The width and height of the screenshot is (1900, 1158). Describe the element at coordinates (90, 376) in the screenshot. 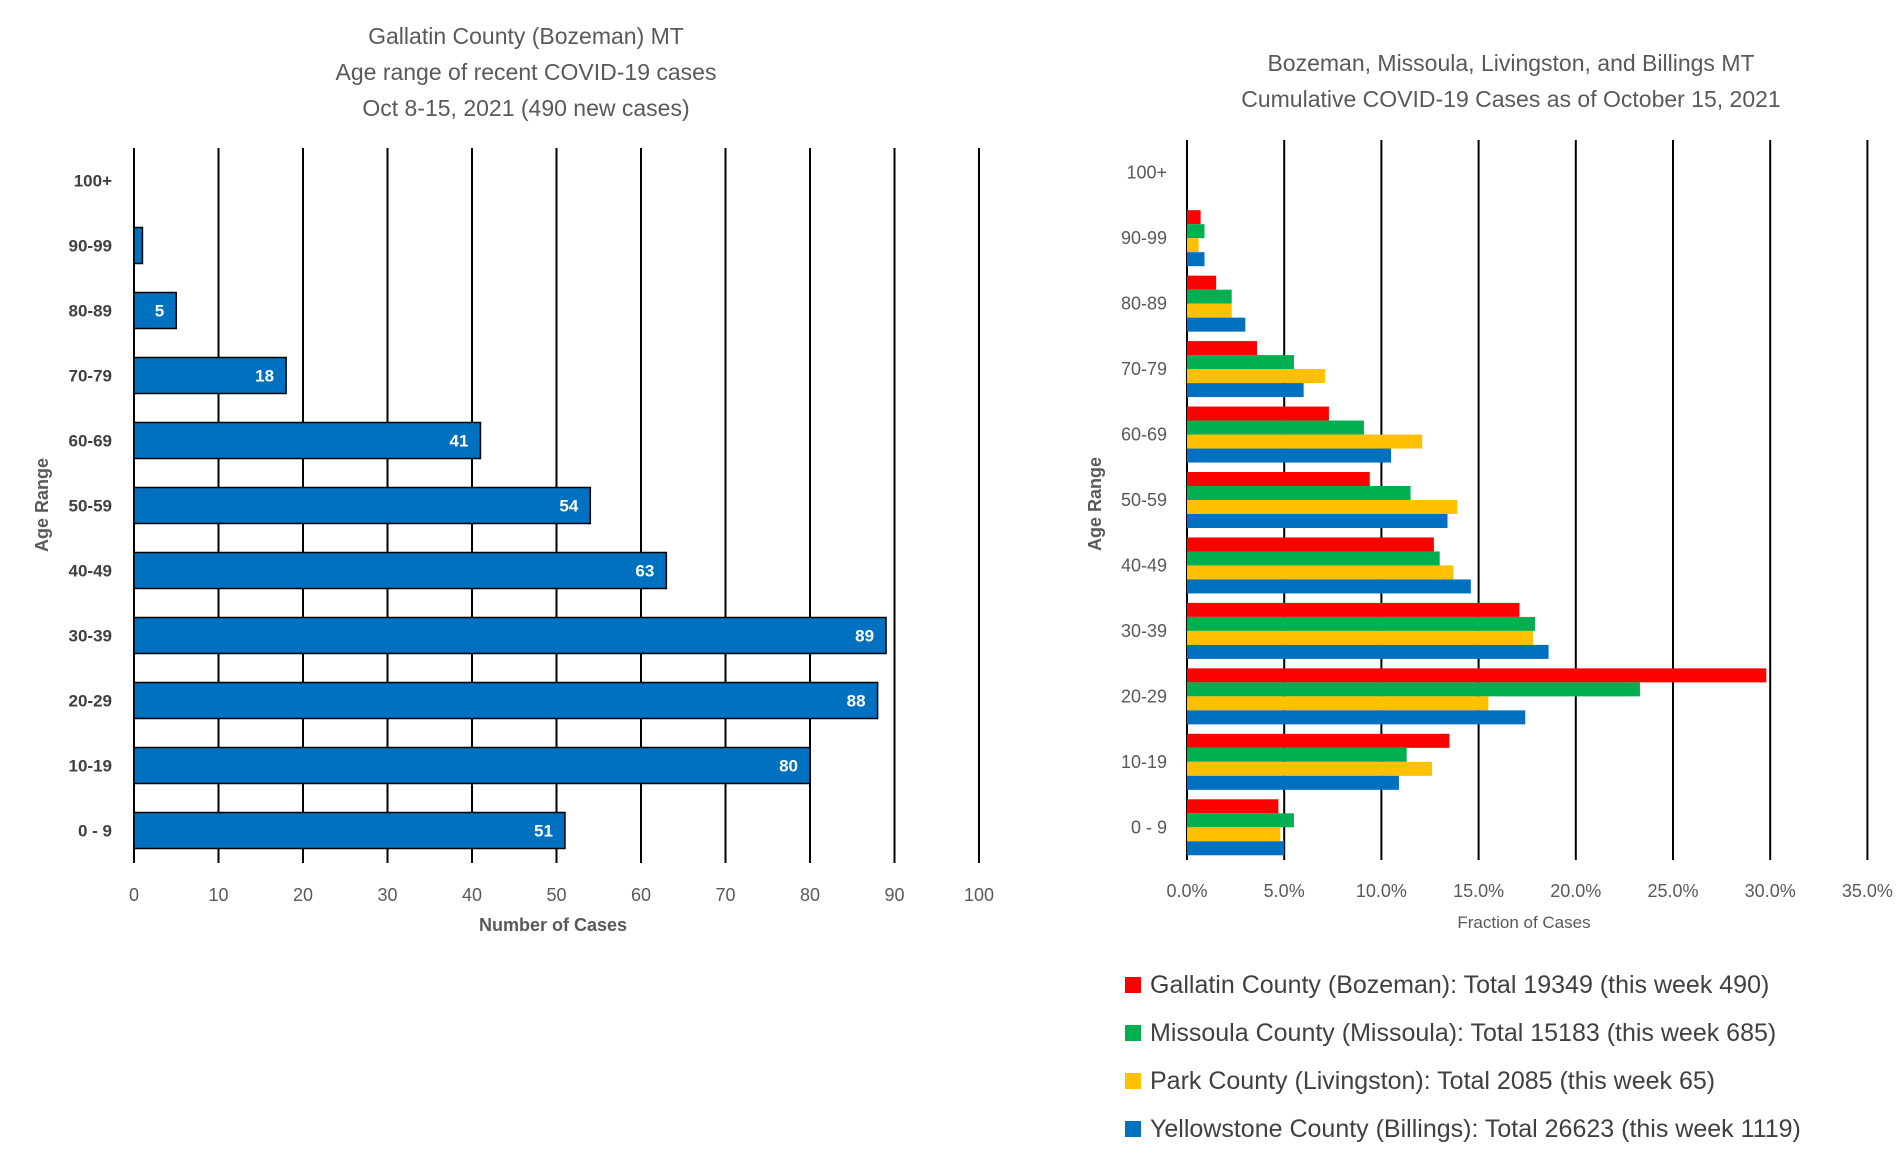

I see `chart1-category-label: 70-79` at that location.